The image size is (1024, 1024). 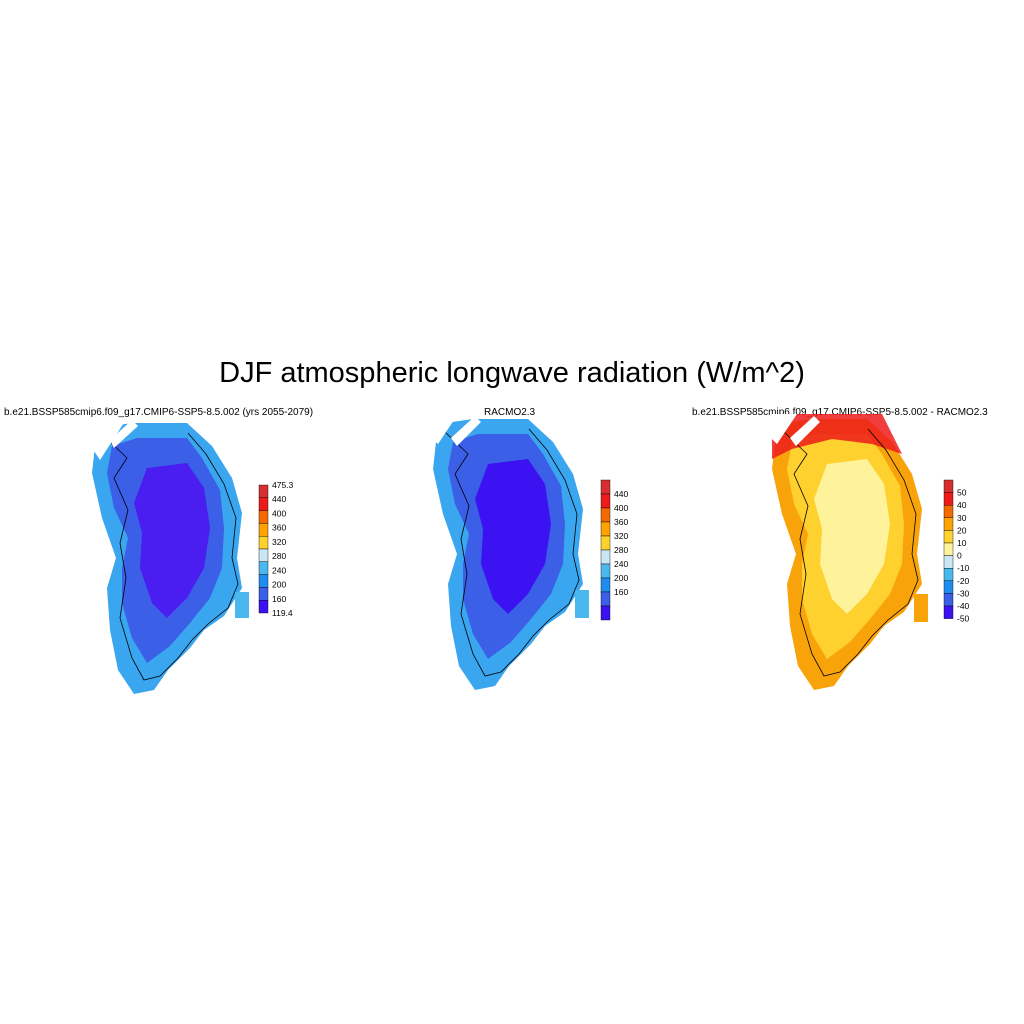 I want to click on panel-2-colorbar: 440 400 360 320 280 240 200 160, so click(x=614, y=550).